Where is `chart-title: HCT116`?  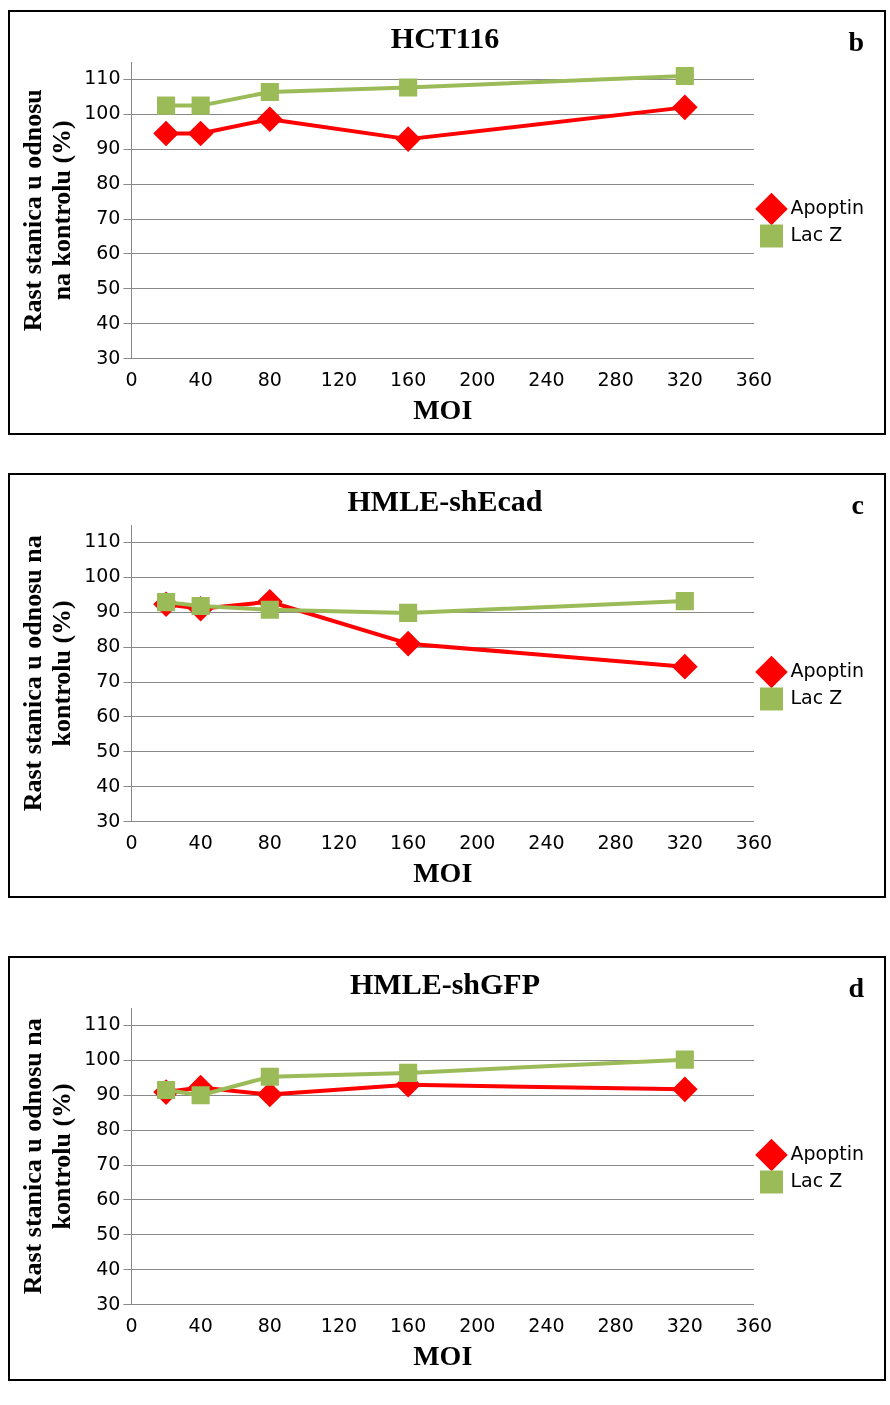
chart-title: HCT116 is located at coordinates (445, 37).